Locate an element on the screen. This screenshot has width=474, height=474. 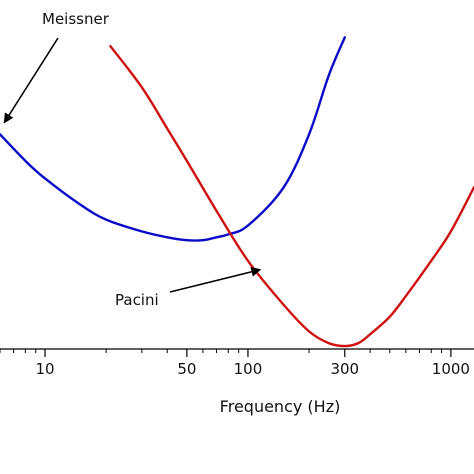
x-tick-label: 50 is located at coordinates (186, 369).